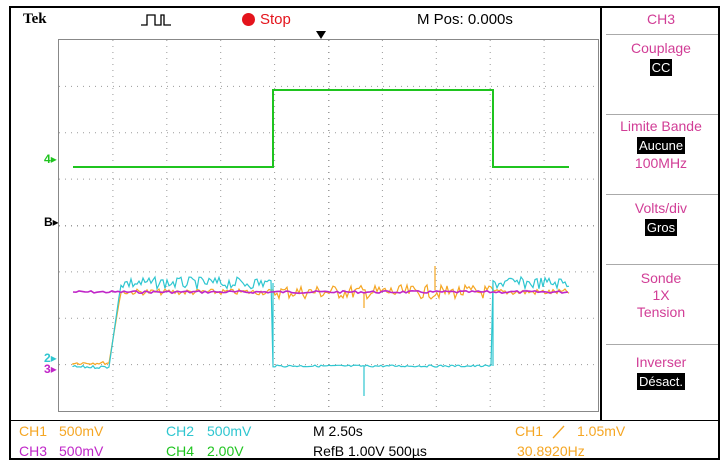 This screenshot has height=466, width=723. What do you see at coordinates (465, 19) in the screenshot?
I see `horizontal-position-readout: M Pos: 0.000s` at bounding box center [465, 19].